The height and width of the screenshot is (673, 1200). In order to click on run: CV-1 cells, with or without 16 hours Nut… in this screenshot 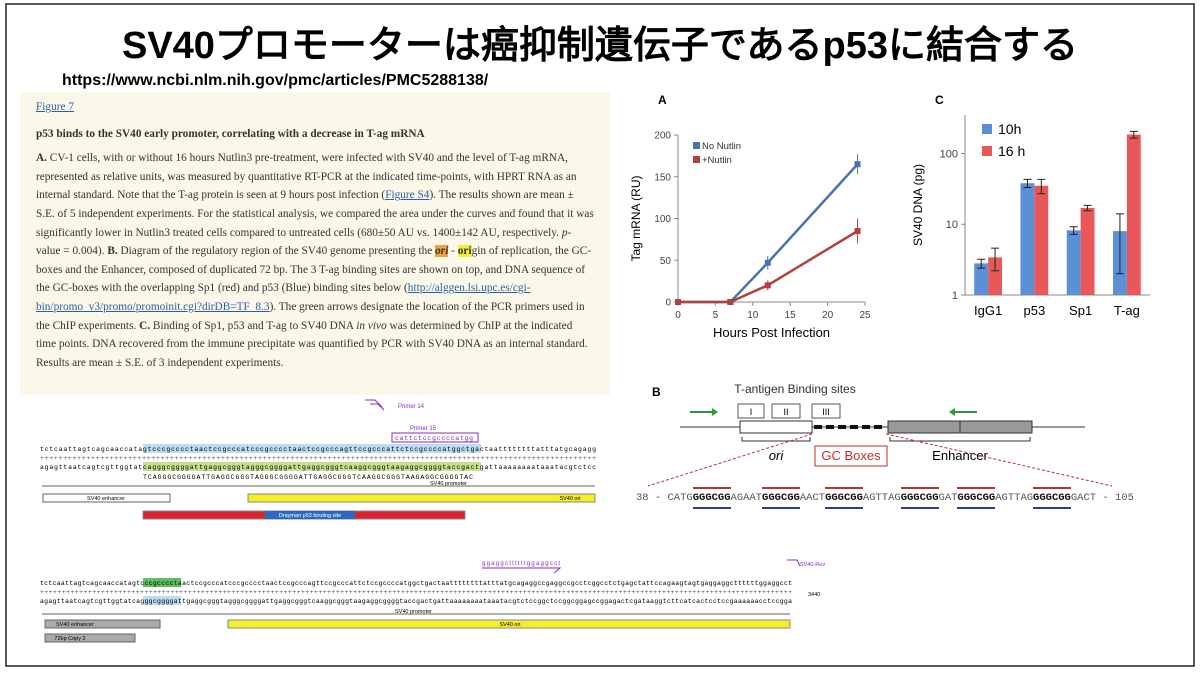, I will do `click(306, 177)`.